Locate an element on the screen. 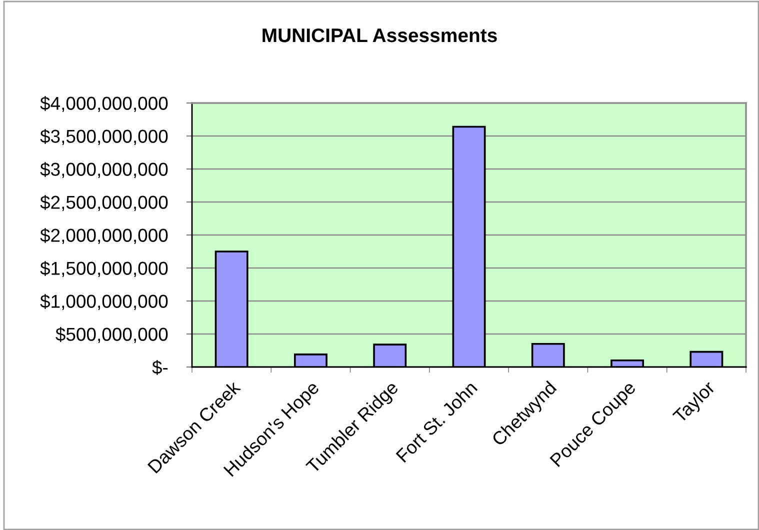 This screenshot has height=530, width=759. y-tick-label: $1,000,000,000 is located at coordinates (104, 302).